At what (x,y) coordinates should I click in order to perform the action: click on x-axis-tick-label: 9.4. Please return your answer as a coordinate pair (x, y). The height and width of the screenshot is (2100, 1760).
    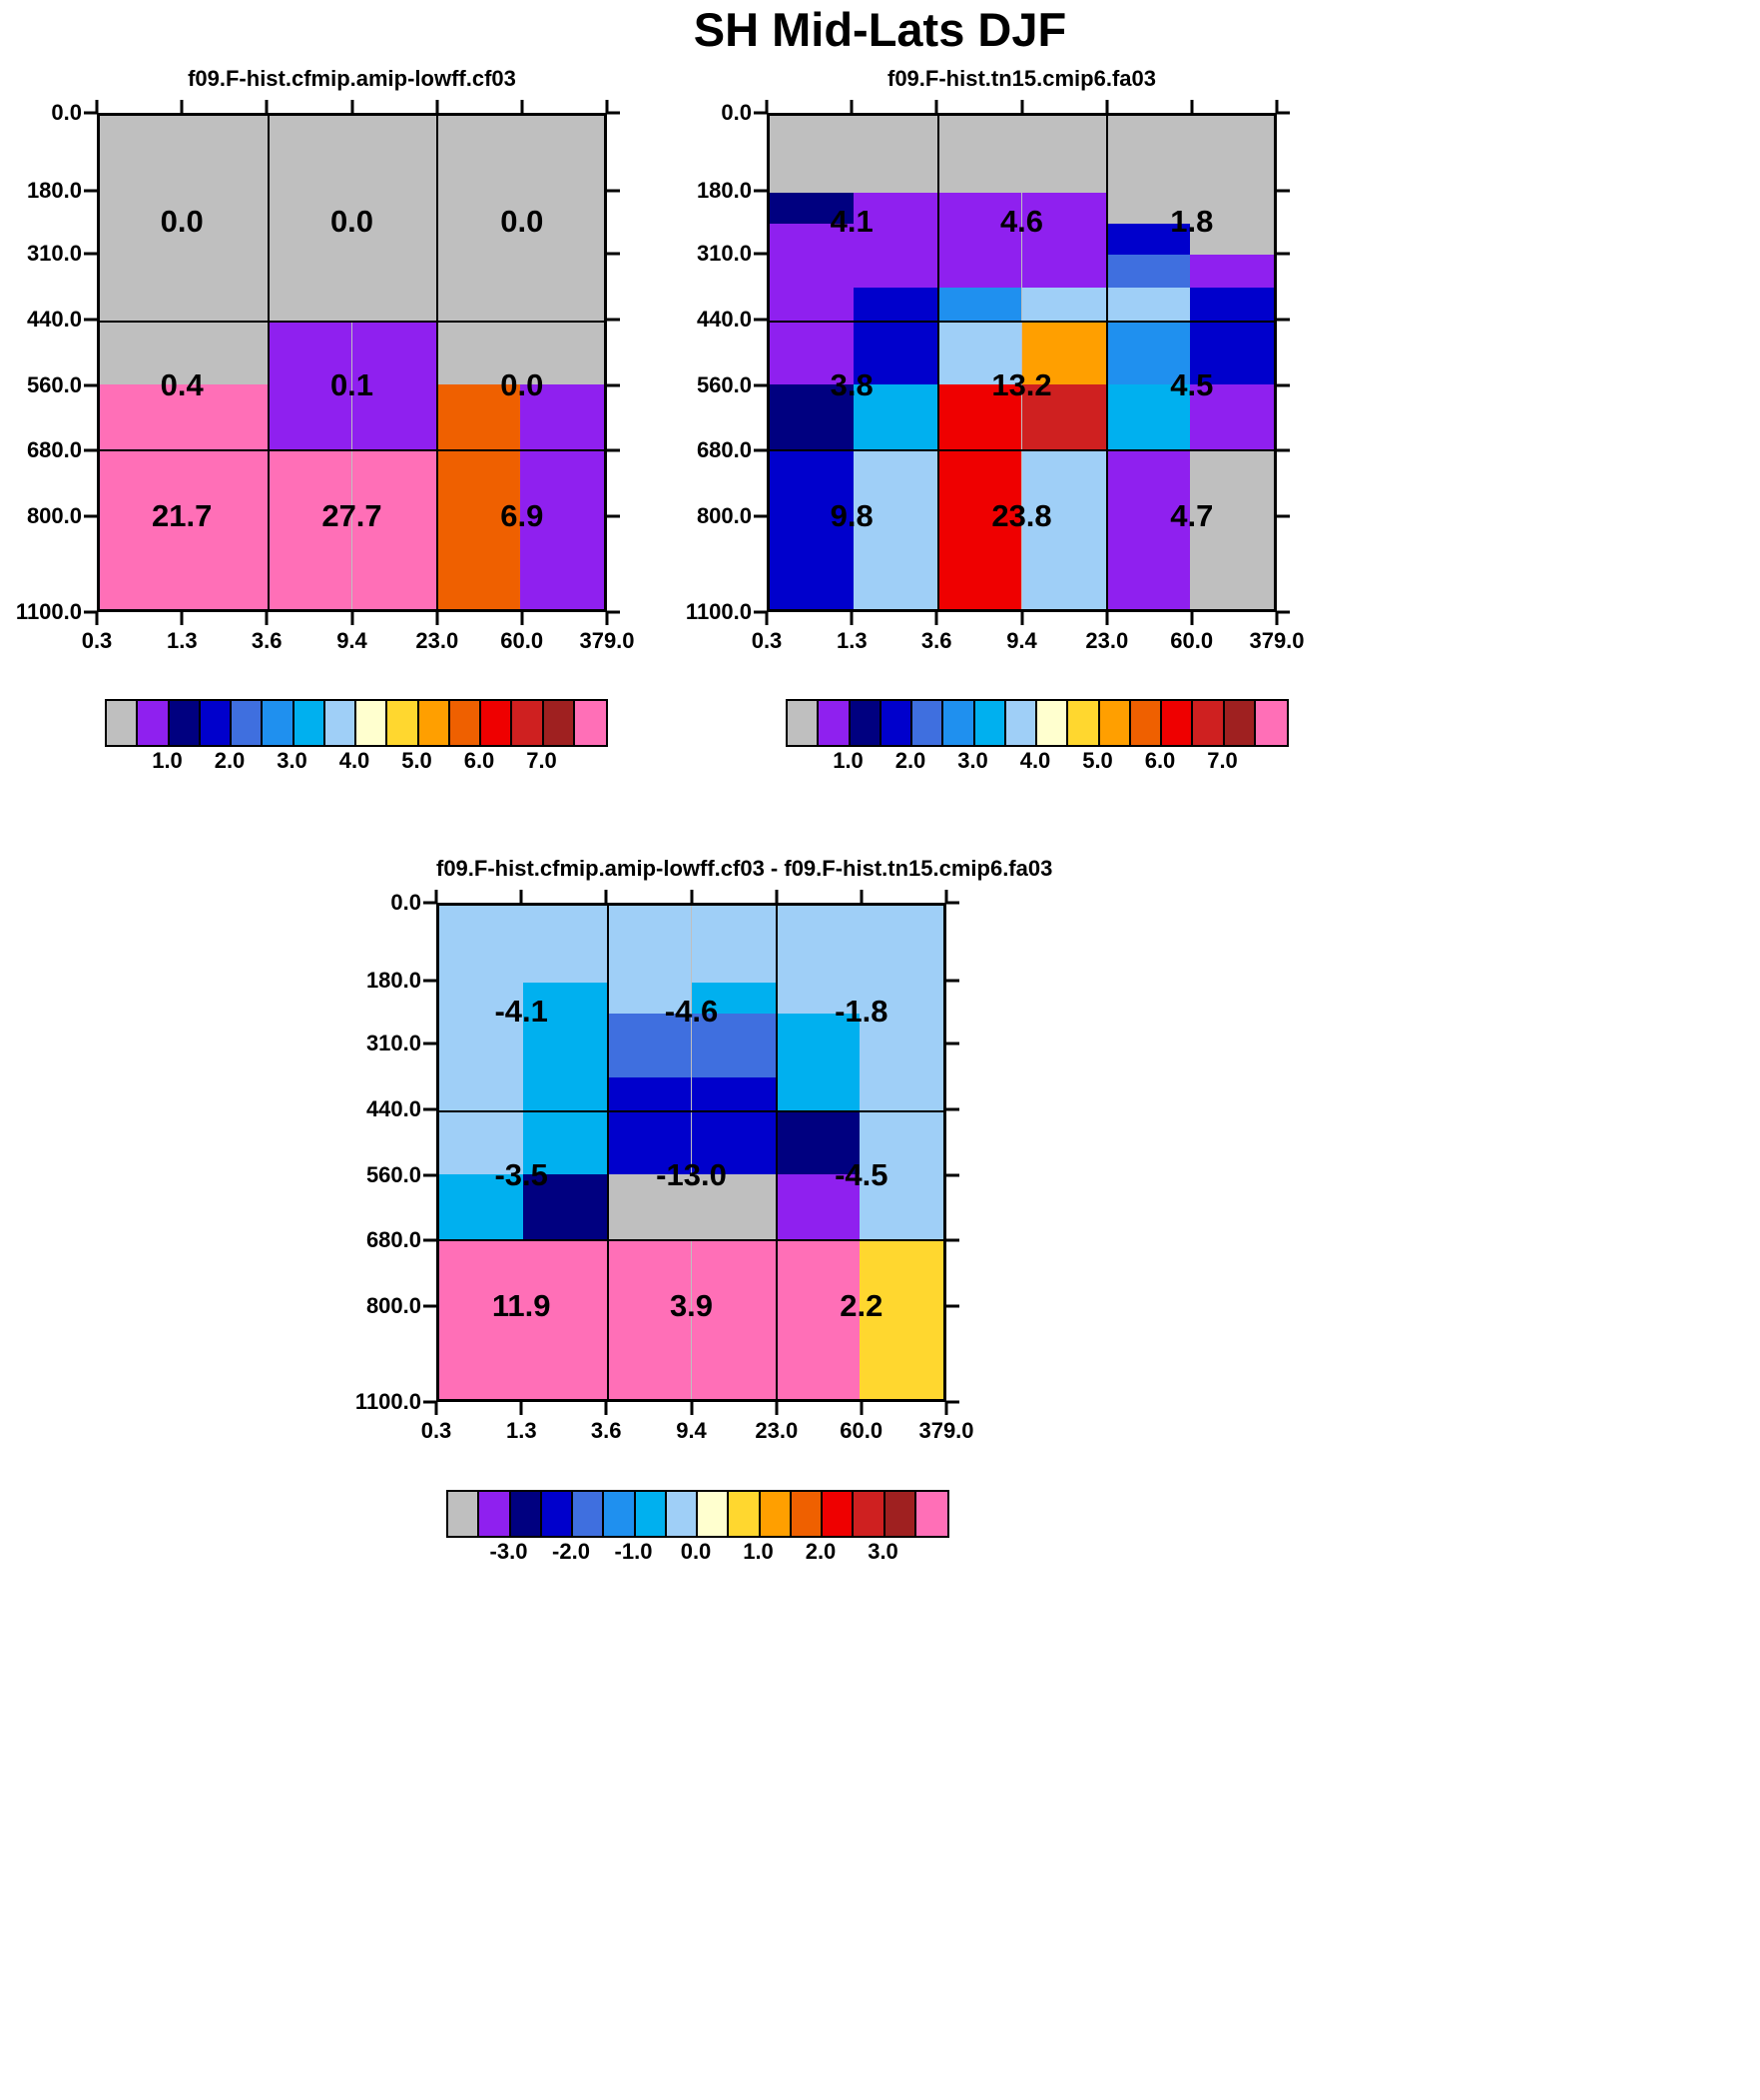
    Looking at the image, I should click on (691, 1430).